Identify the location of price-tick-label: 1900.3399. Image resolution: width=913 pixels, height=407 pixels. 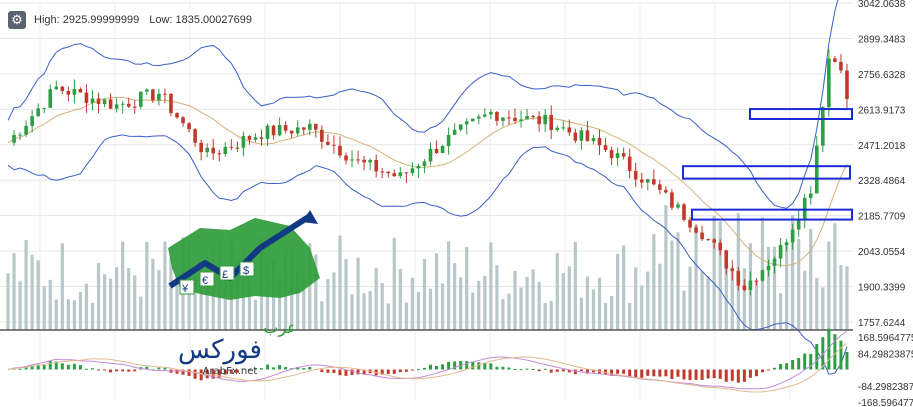
(882, 288).